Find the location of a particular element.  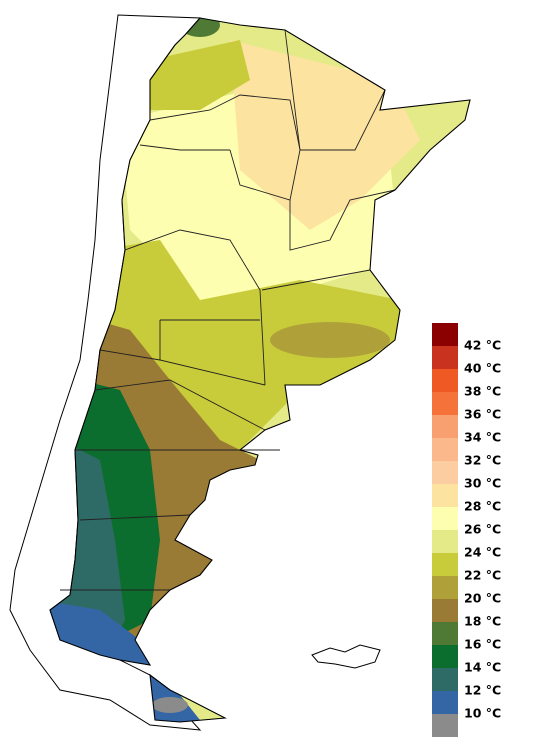

legend-label: 34 °C is located at coordinates (482, 437).